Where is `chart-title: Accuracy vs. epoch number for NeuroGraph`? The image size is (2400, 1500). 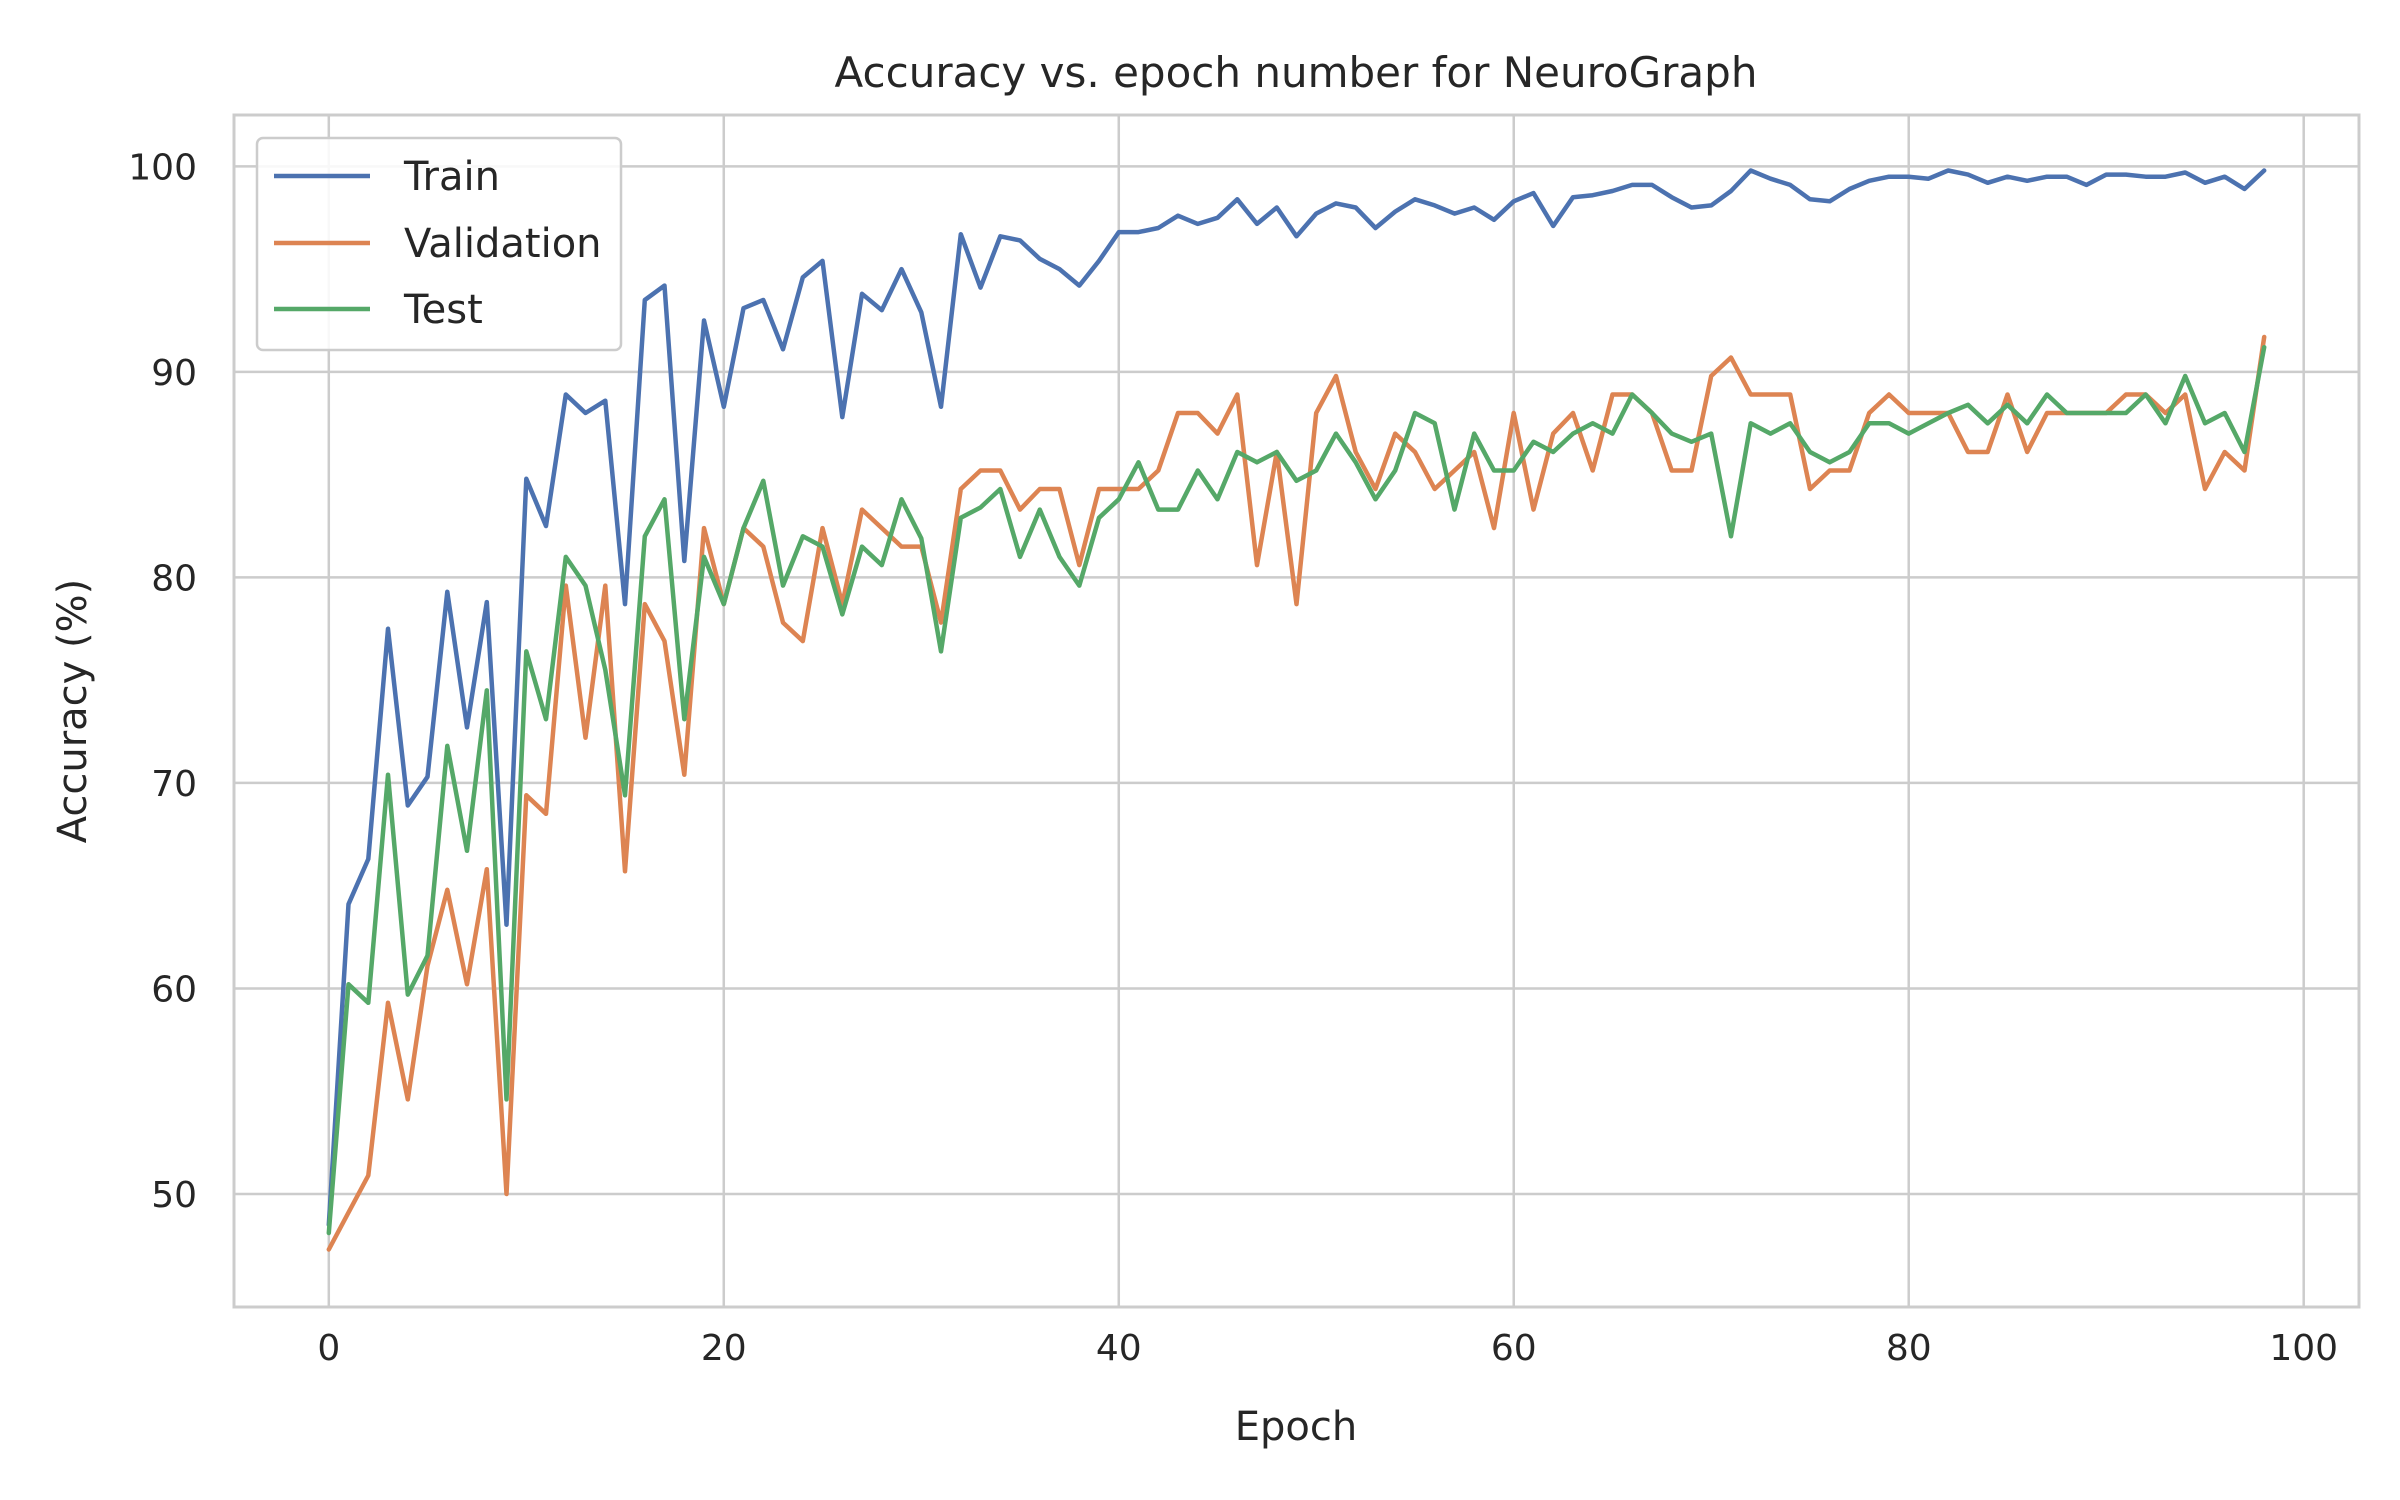 chart-title: Accuracy vs. epoch number for NeuroGraph is located at coordinates (1296, 72).